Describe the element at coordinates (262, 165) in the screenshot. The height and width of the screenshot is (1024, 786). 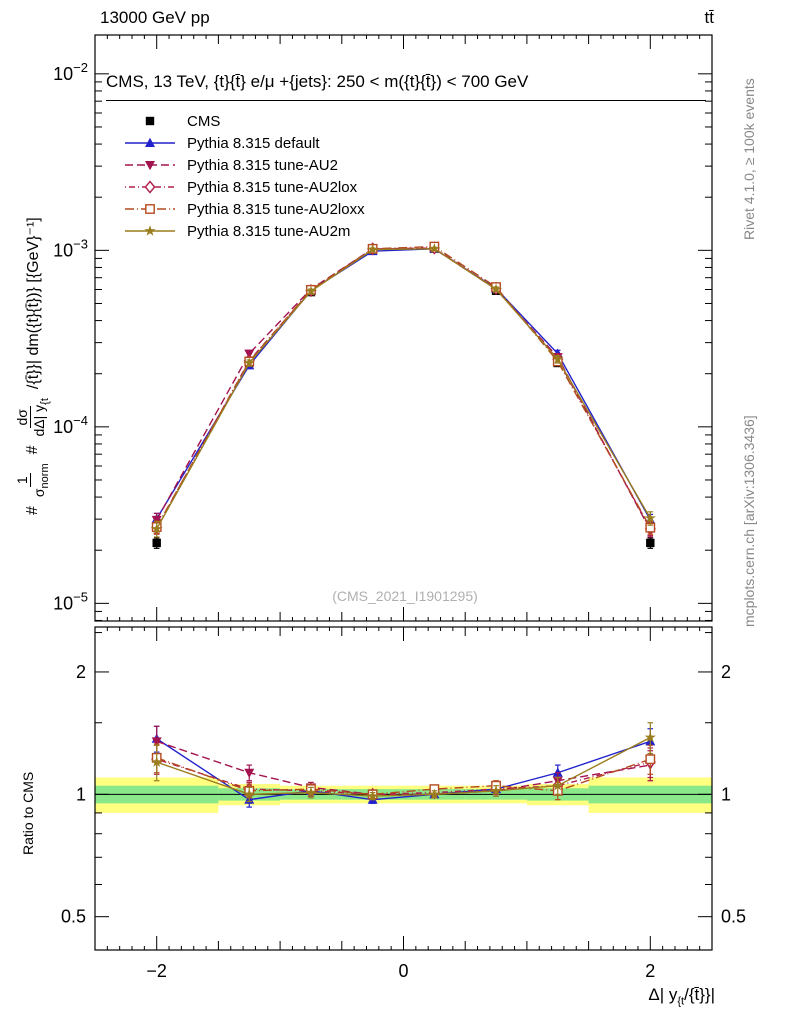
I see `legend-label: Pythia 8.315 tune-AU2` at that location.